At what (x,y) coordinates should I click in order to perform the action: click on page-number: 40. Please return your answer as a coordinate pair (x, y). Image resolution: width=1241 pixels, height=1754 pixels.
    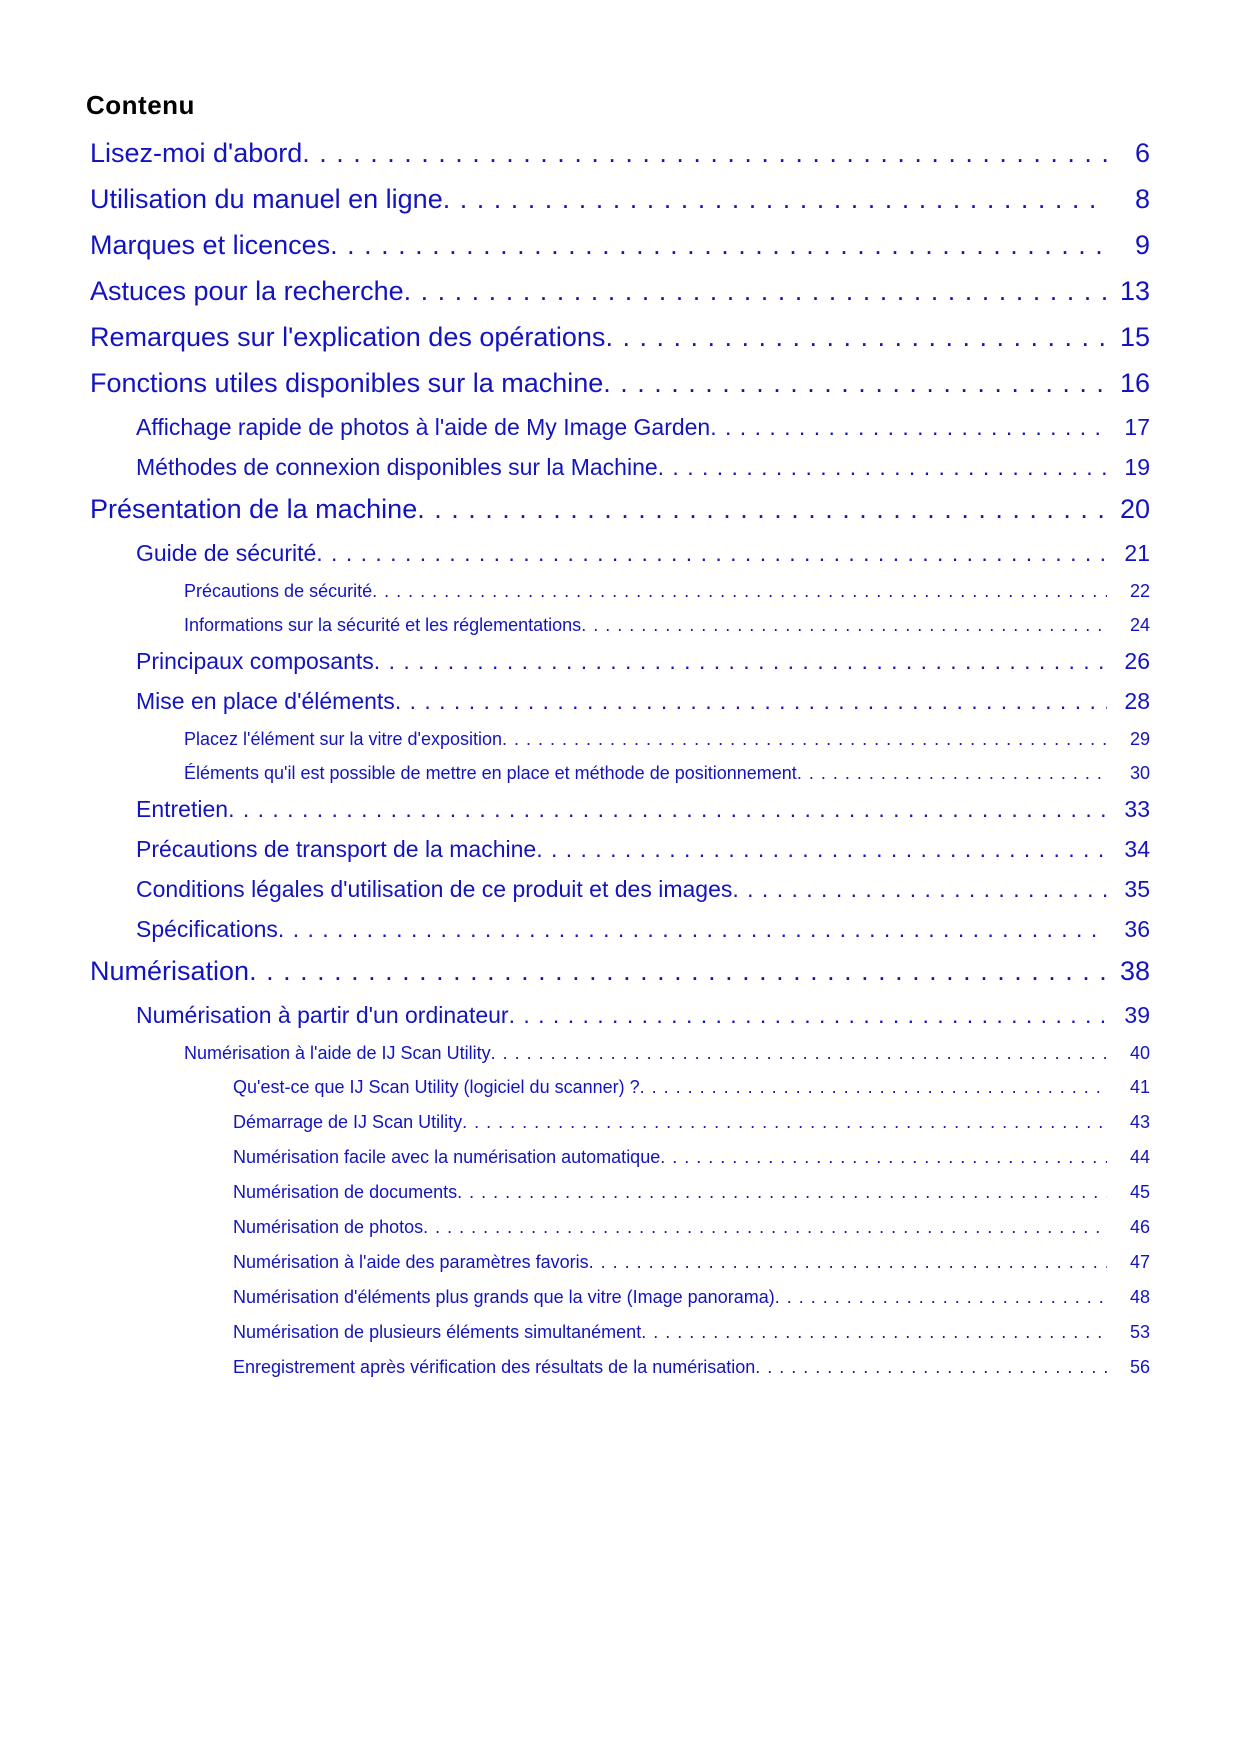
    Looking at the image, I should click on (1139, 1053).